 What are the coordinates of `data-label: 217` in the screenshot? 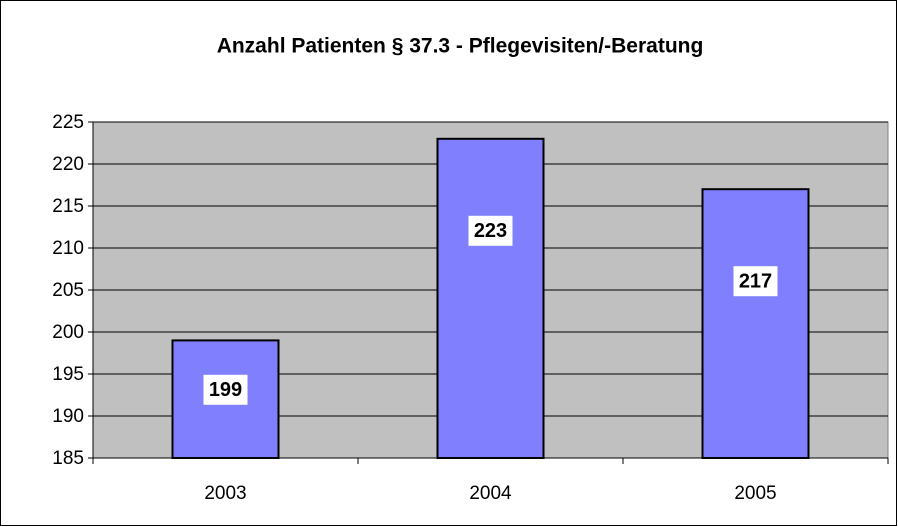 It's located at (755, 281).